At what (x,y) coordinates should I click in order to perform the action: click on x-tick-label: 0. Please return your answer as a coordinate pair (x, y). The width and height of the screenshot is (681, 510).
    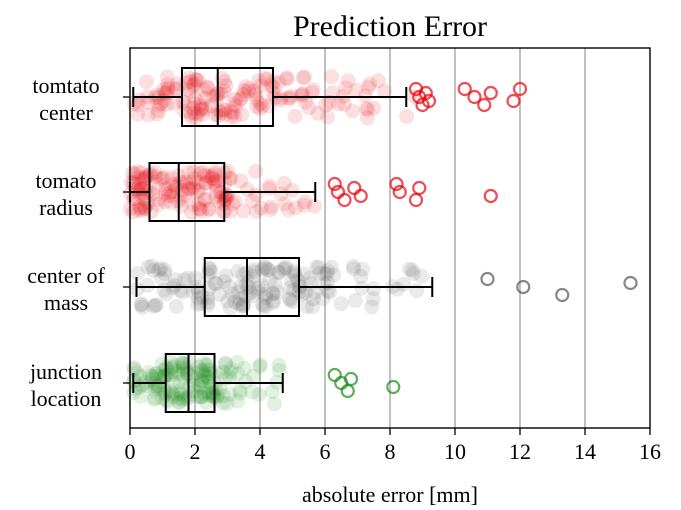
    Looking at the image, I should click on (130, 451).